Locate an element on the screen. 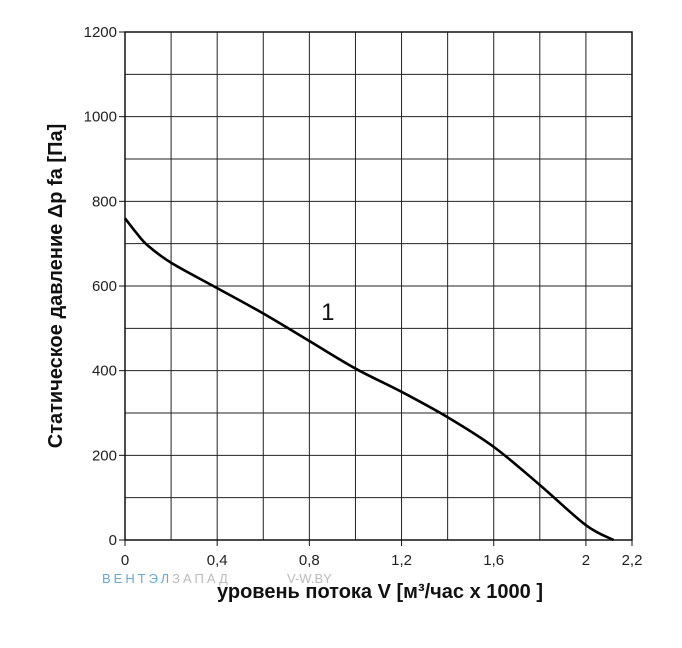  y-axis-title: Статическое давление Δp fa [Па] is located at coordinates (56, 286).